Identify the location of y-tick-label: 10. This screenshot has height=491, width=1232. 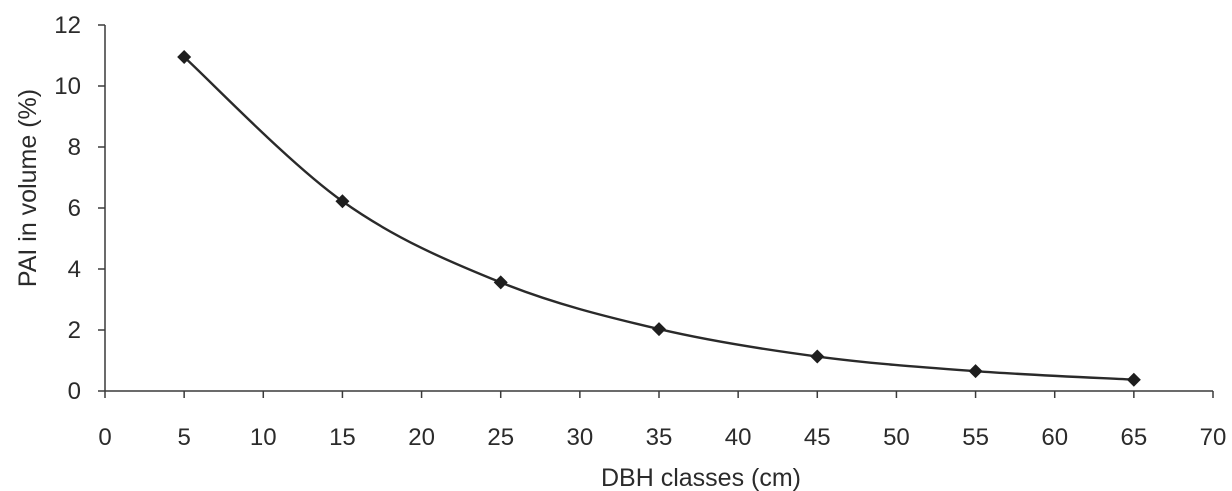
(67, 86).